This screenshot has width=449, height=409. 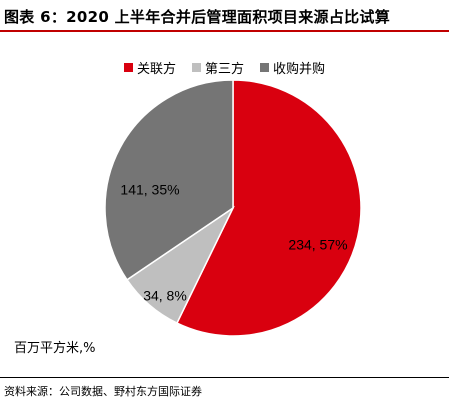 I want to click on source-note: 资料来源：公司数据、野村东方国际证券, so click(x=103, y=391).